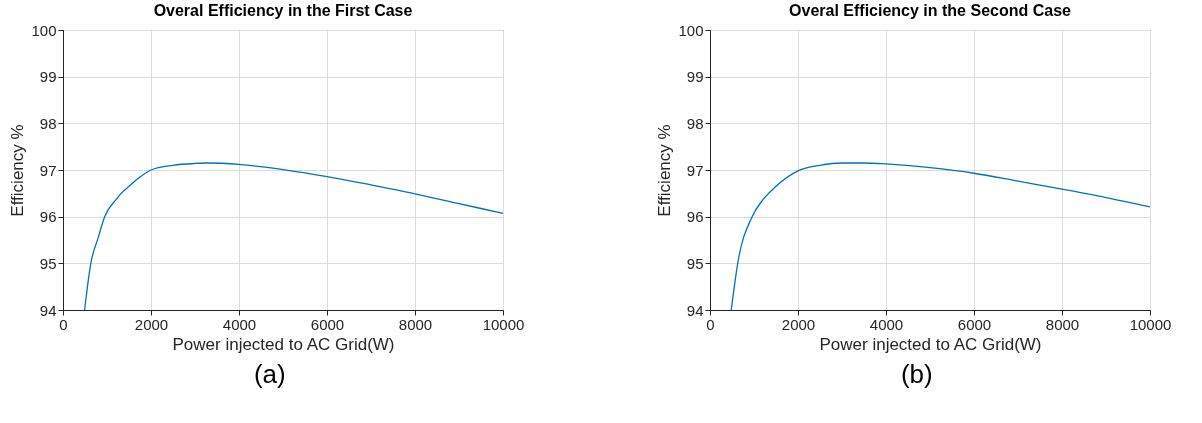 This screenshot has height=423, width=1202. Describe the element at coordinates (283, 10) in the screenshot. I see `chart-title: Overal Efficiency in the First Case` at that location.